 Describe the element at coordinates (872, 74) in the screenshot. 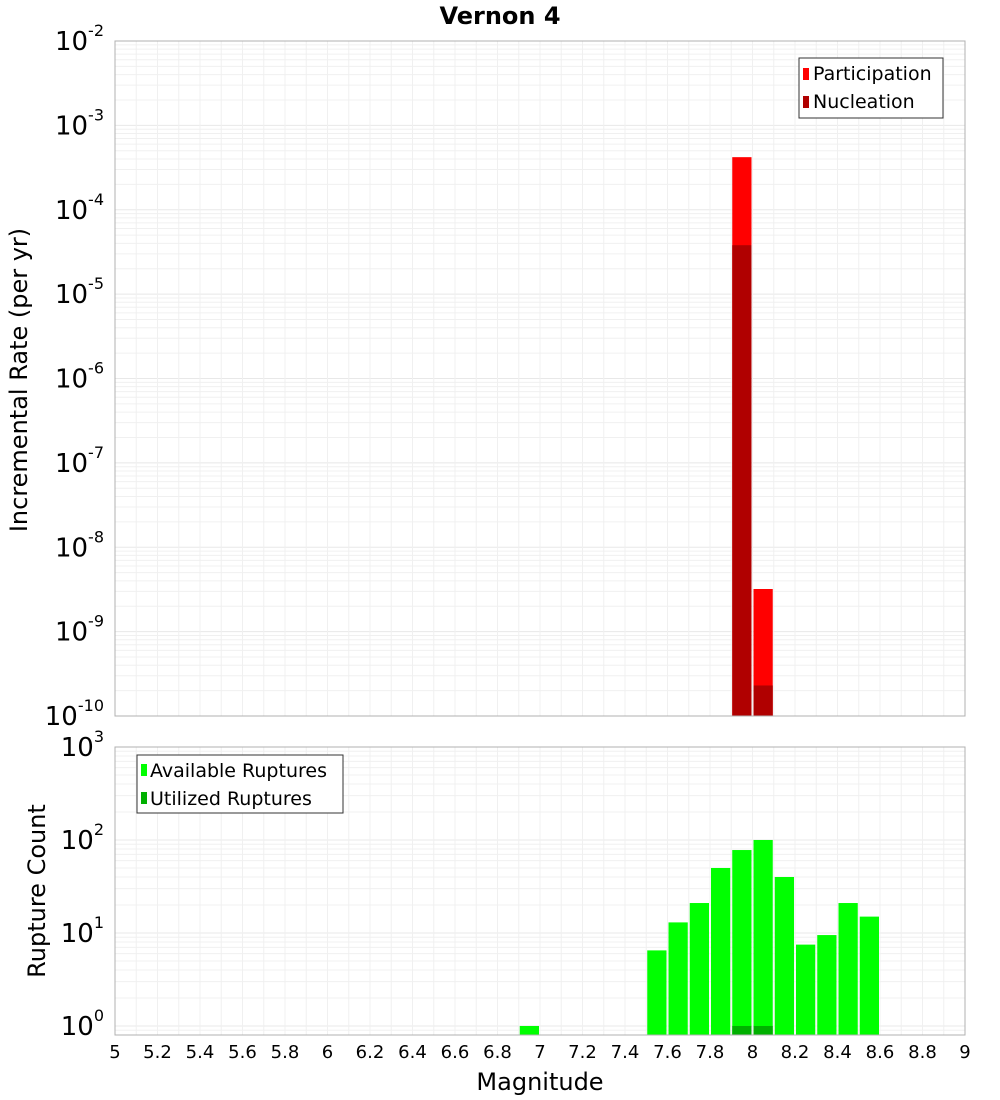

I see `legend-label-participation: Participation` at that location.